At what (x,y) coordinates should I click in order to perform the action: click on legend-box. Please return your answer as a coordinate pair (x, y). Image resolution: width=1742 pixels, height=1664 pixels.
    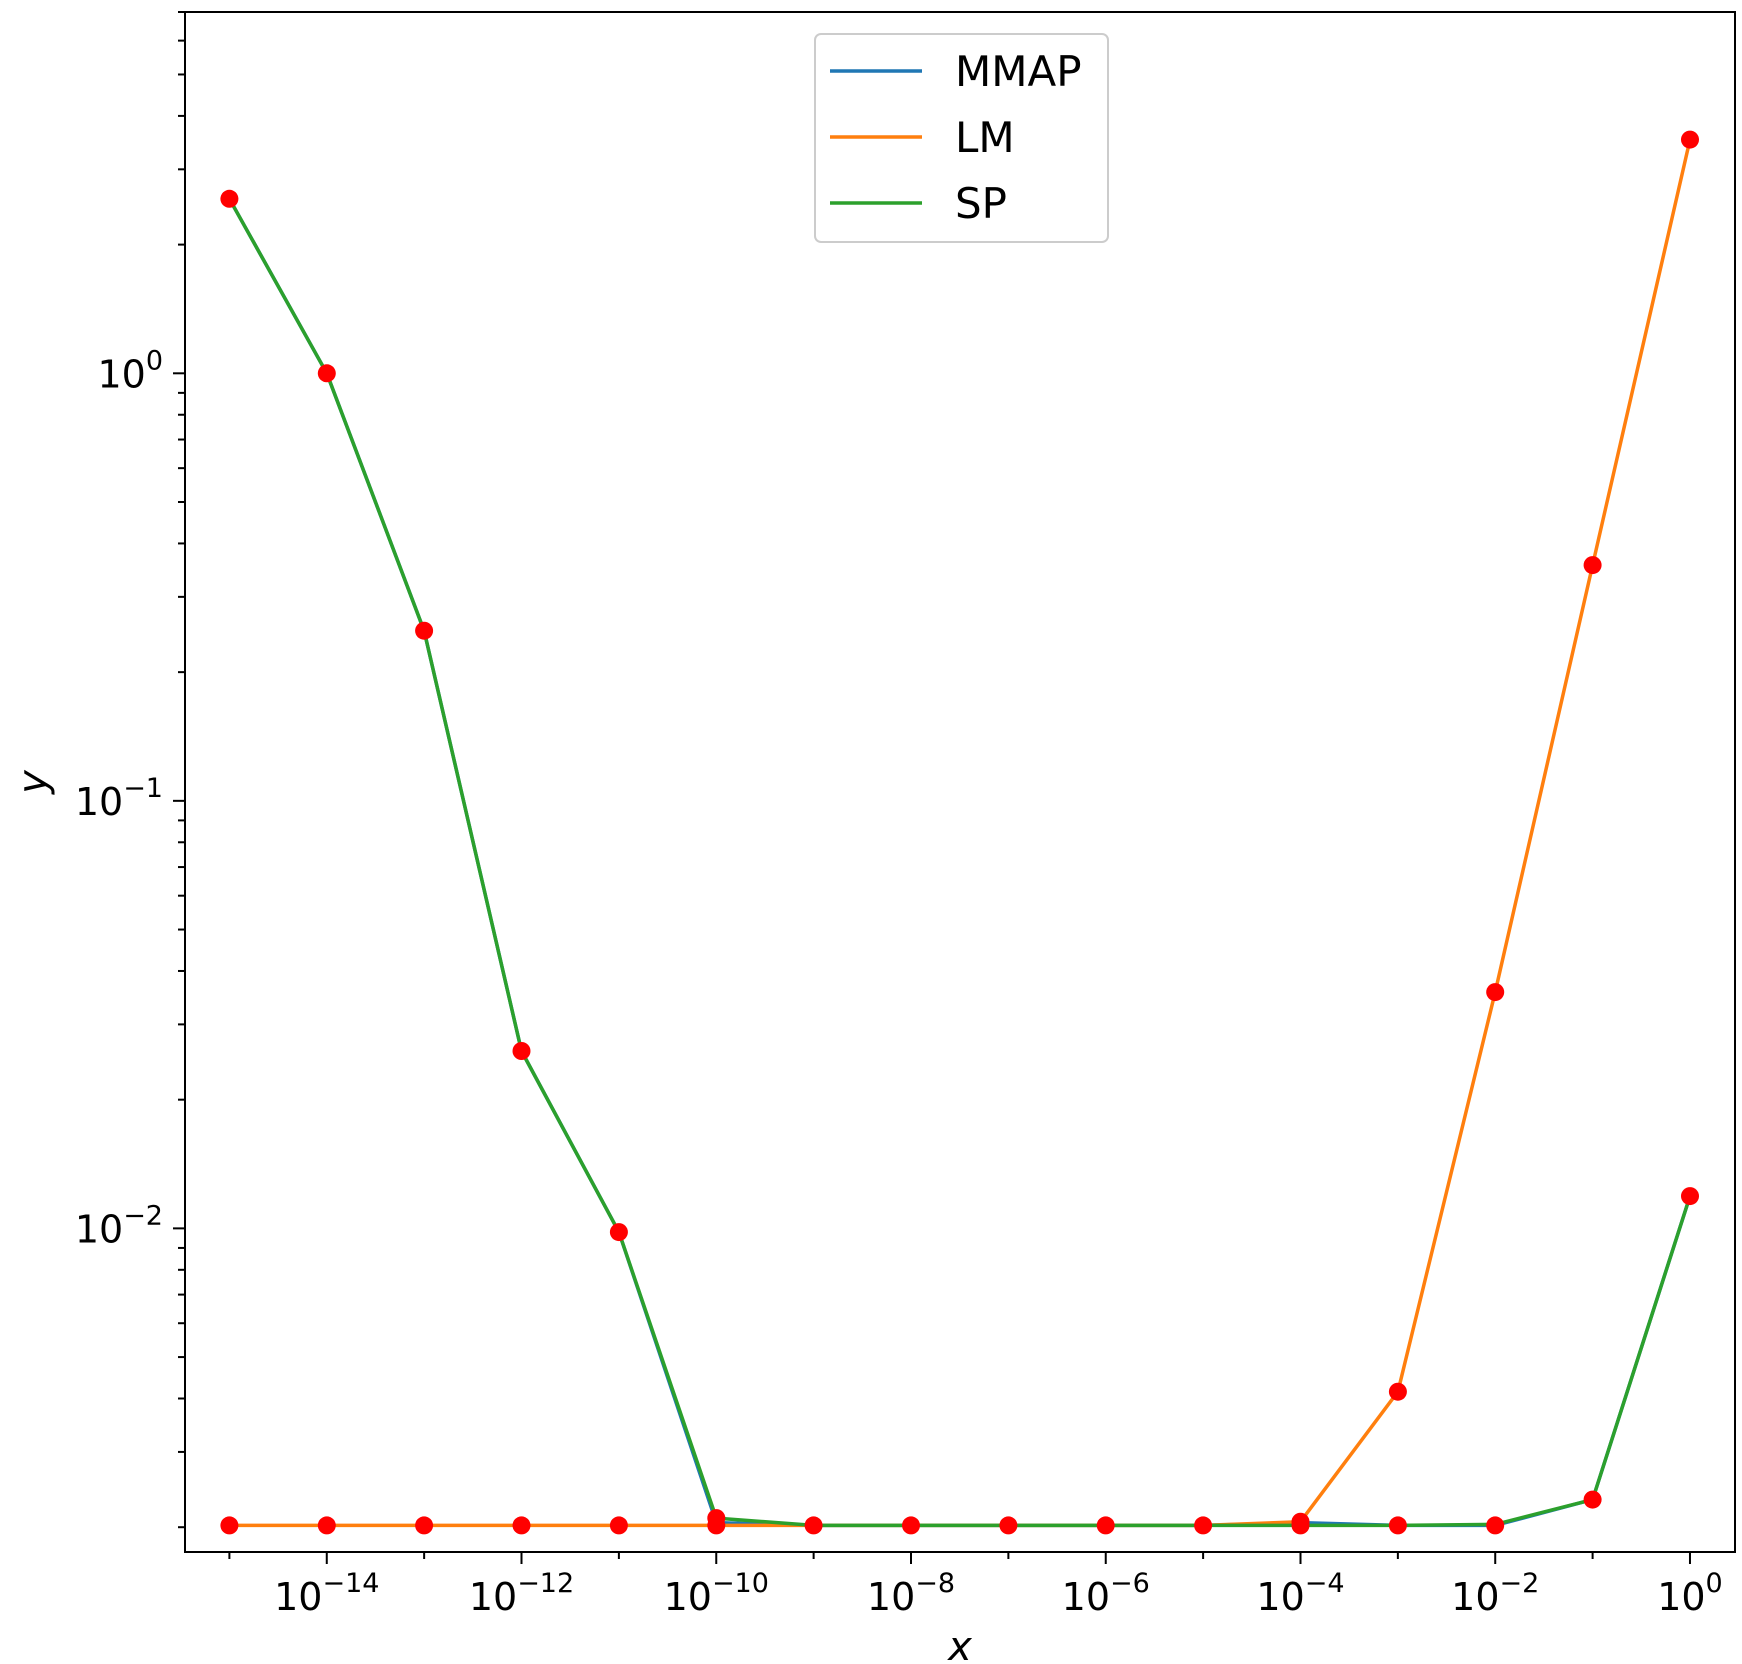
    Looking at the image, I should click on (961, 138).